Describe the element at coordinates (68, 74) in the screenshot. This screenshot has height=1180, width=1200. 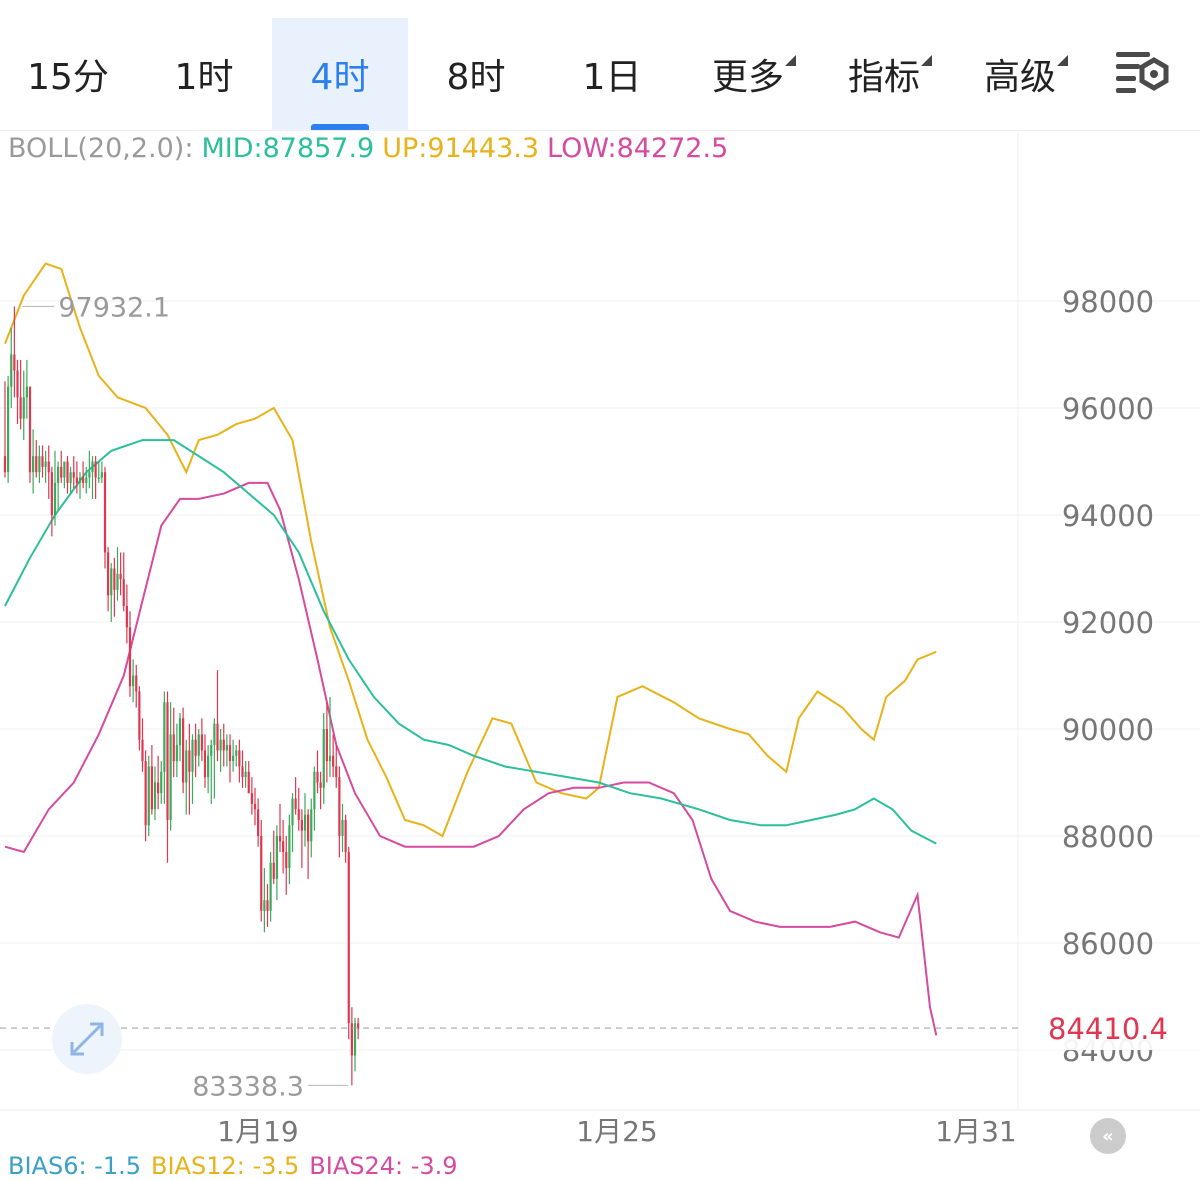
I see `tab-15min: 15分` at that location.